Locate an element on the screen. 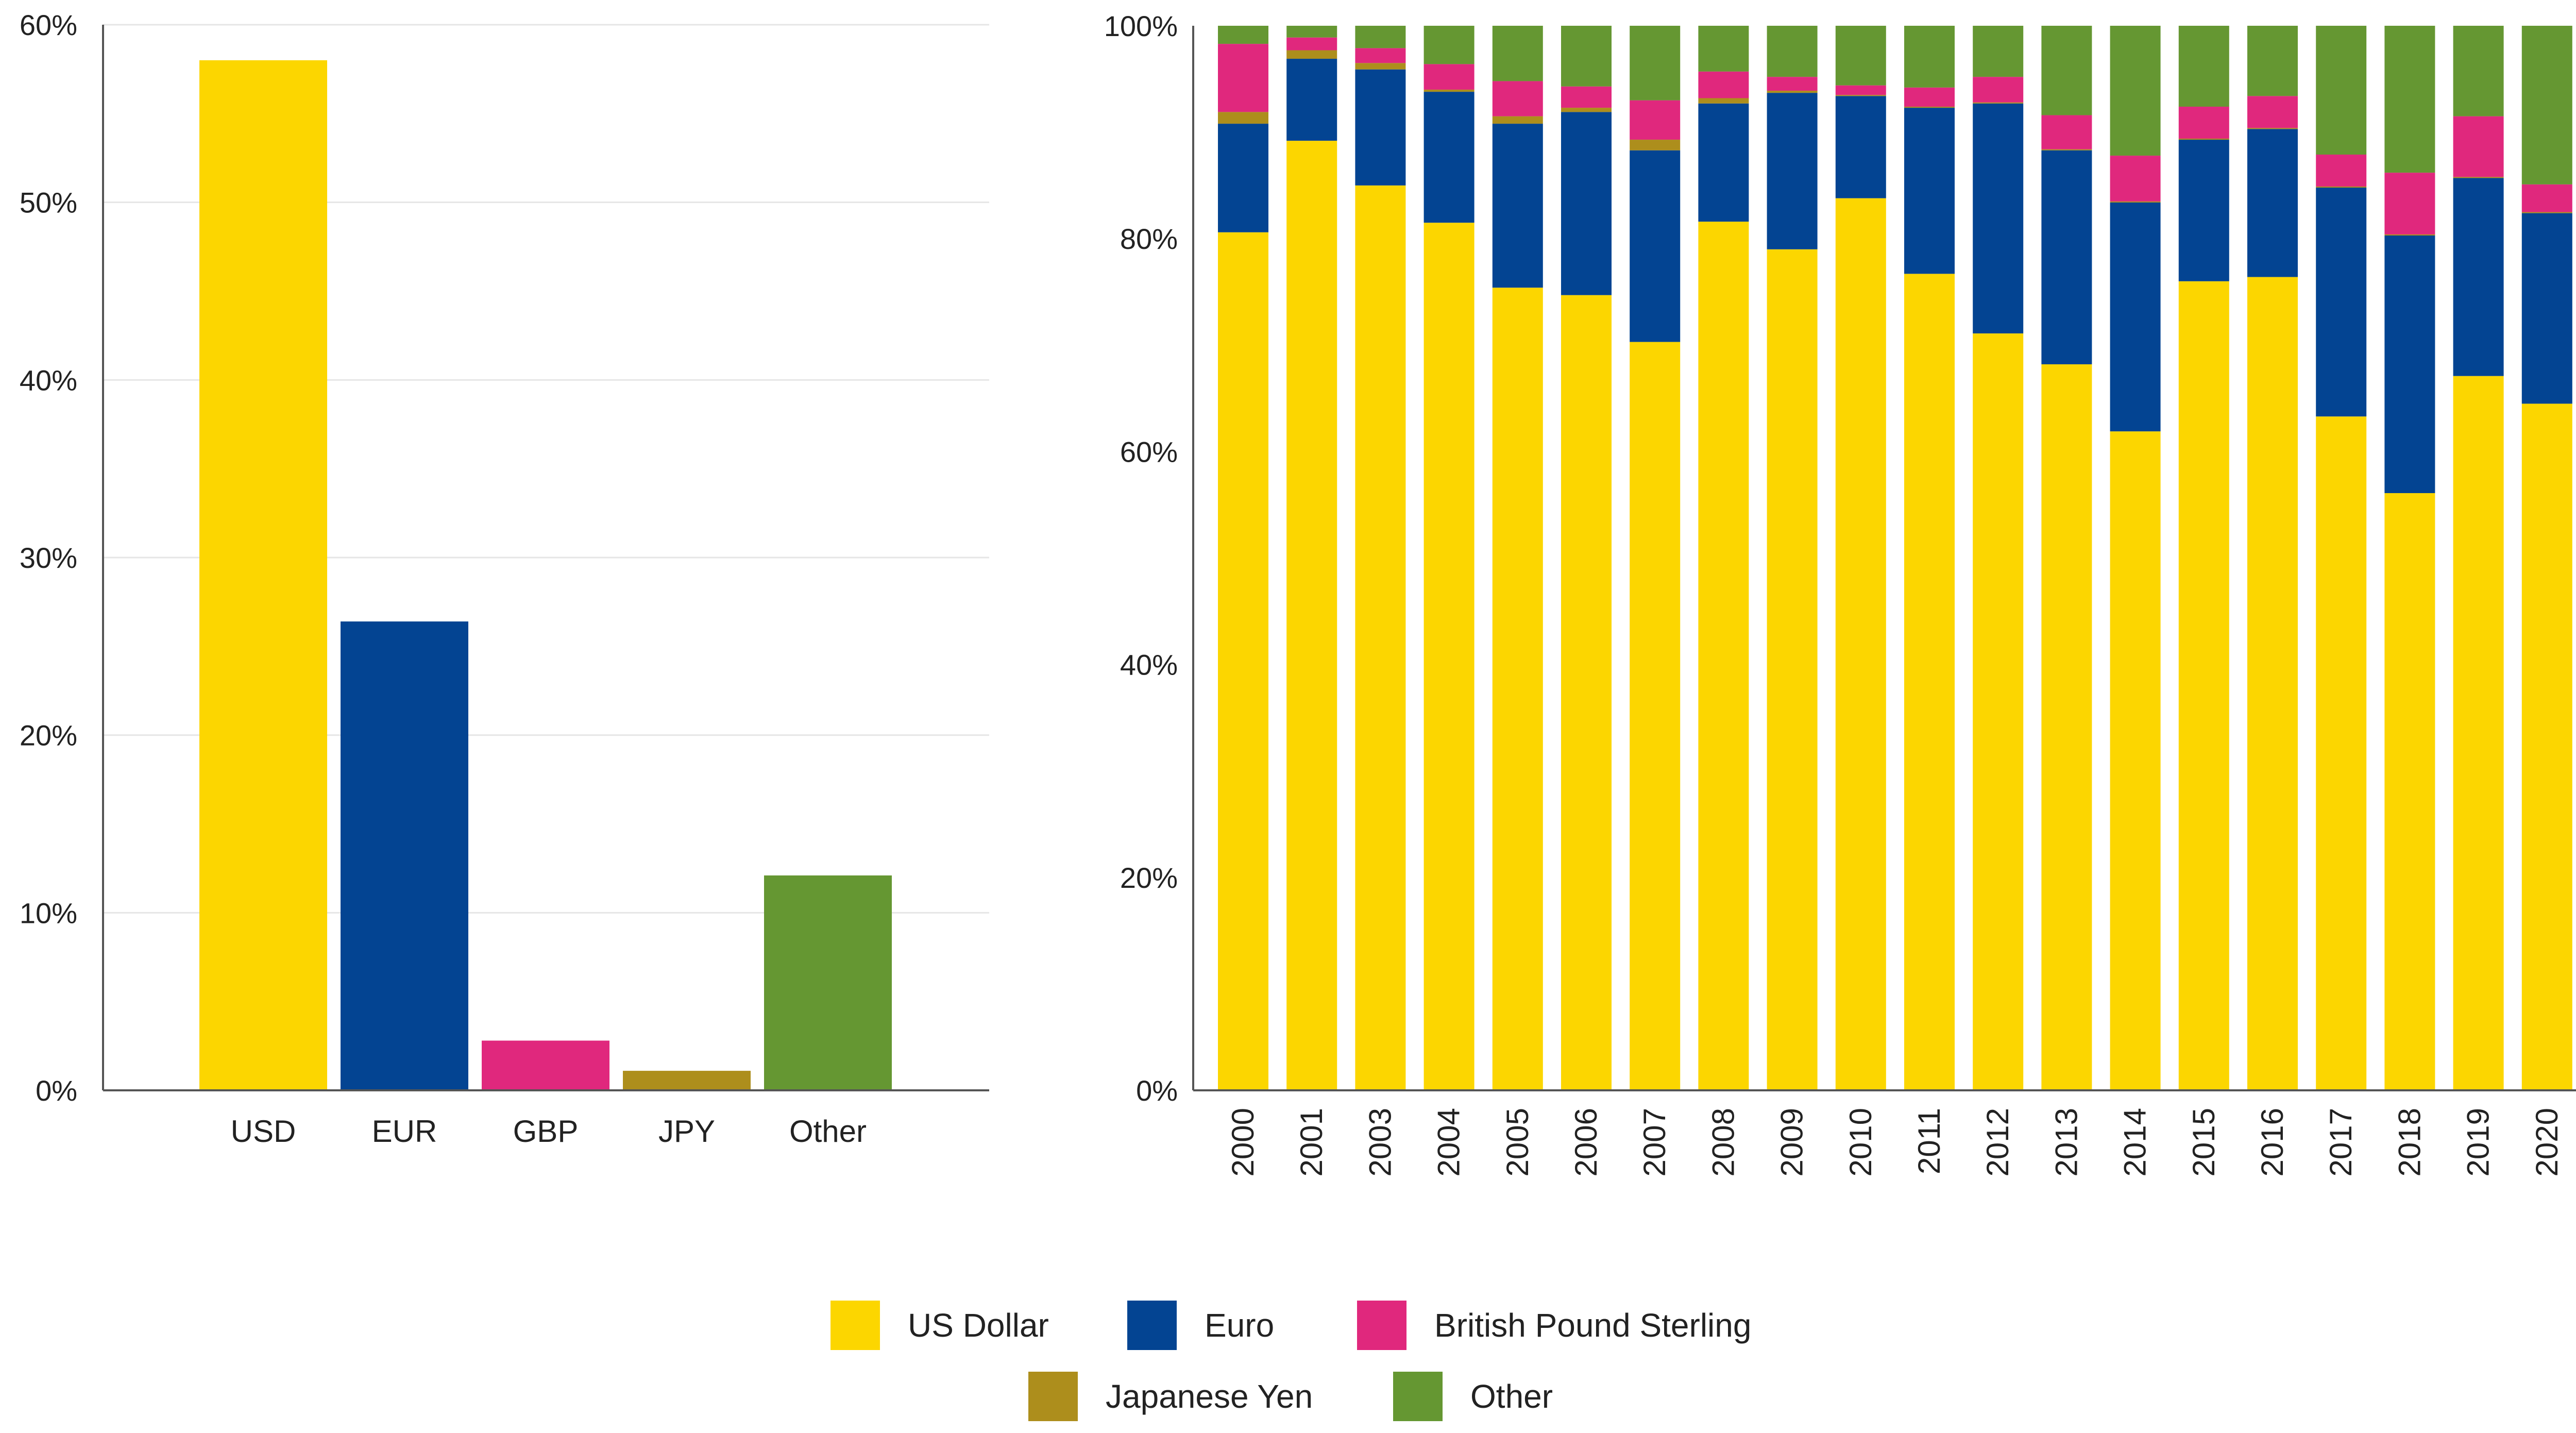 The image size is (2576, 1433). right-y-tick: 80% is located at coordinates (1149, 239).